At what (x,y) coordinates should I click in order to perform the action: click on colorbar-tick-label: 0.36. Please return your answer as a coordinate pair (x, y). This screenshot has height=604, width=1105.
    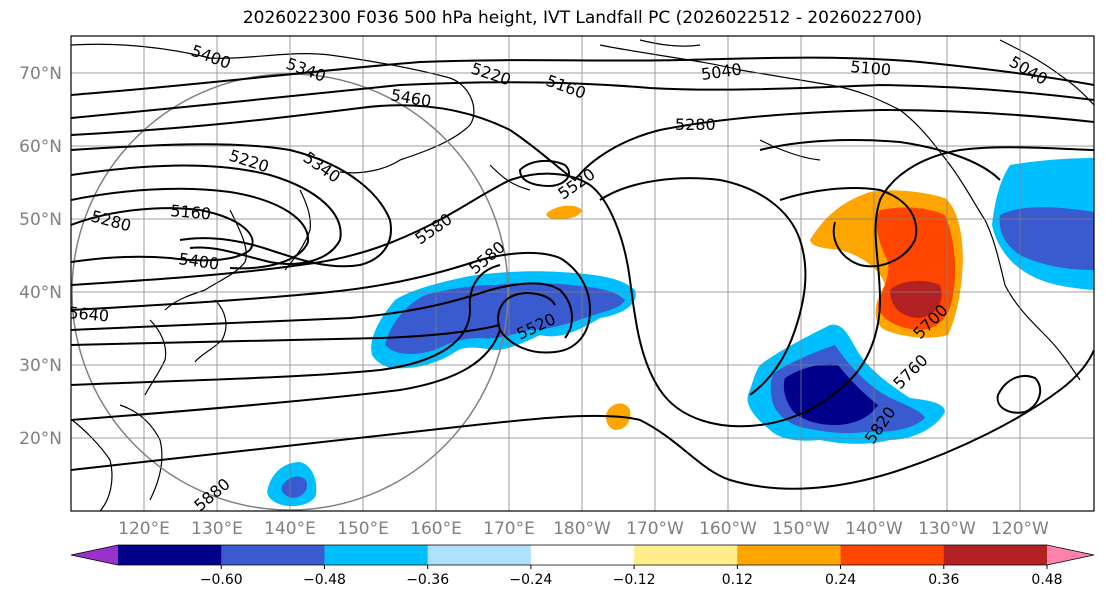
    Looking at the image, I should click on (943, 580).